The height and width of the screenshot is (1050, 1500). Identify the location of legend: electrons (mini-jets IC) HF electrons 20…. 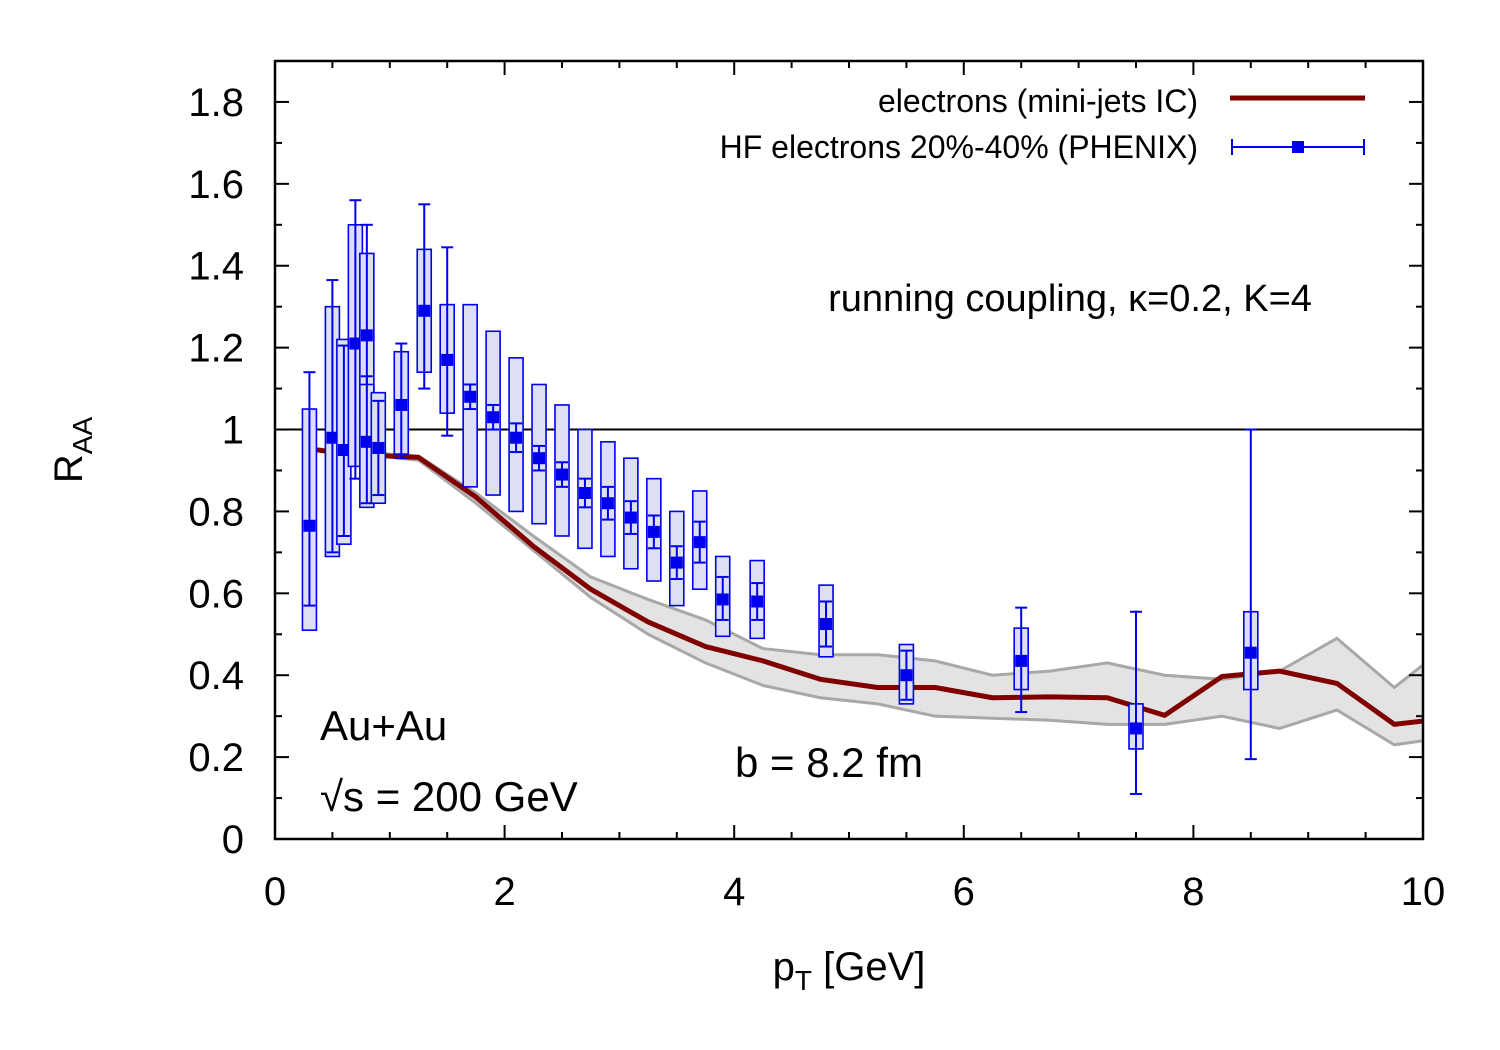
(1042, 124).